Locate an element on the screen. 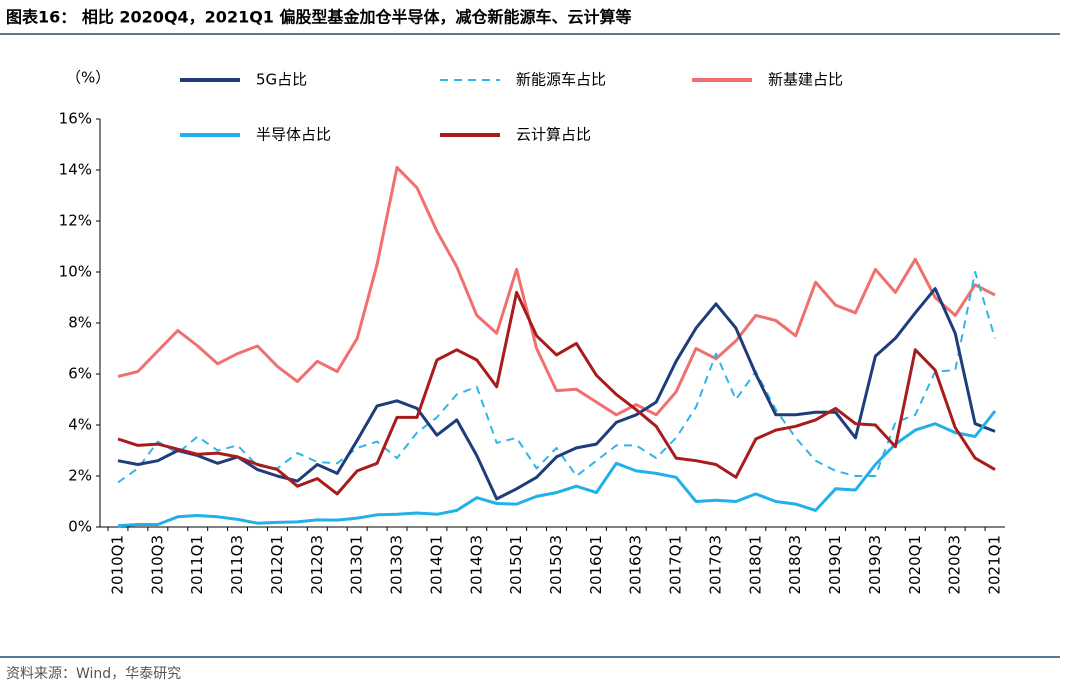  y-tick-label: 12% is located at coordinates (75, 221).